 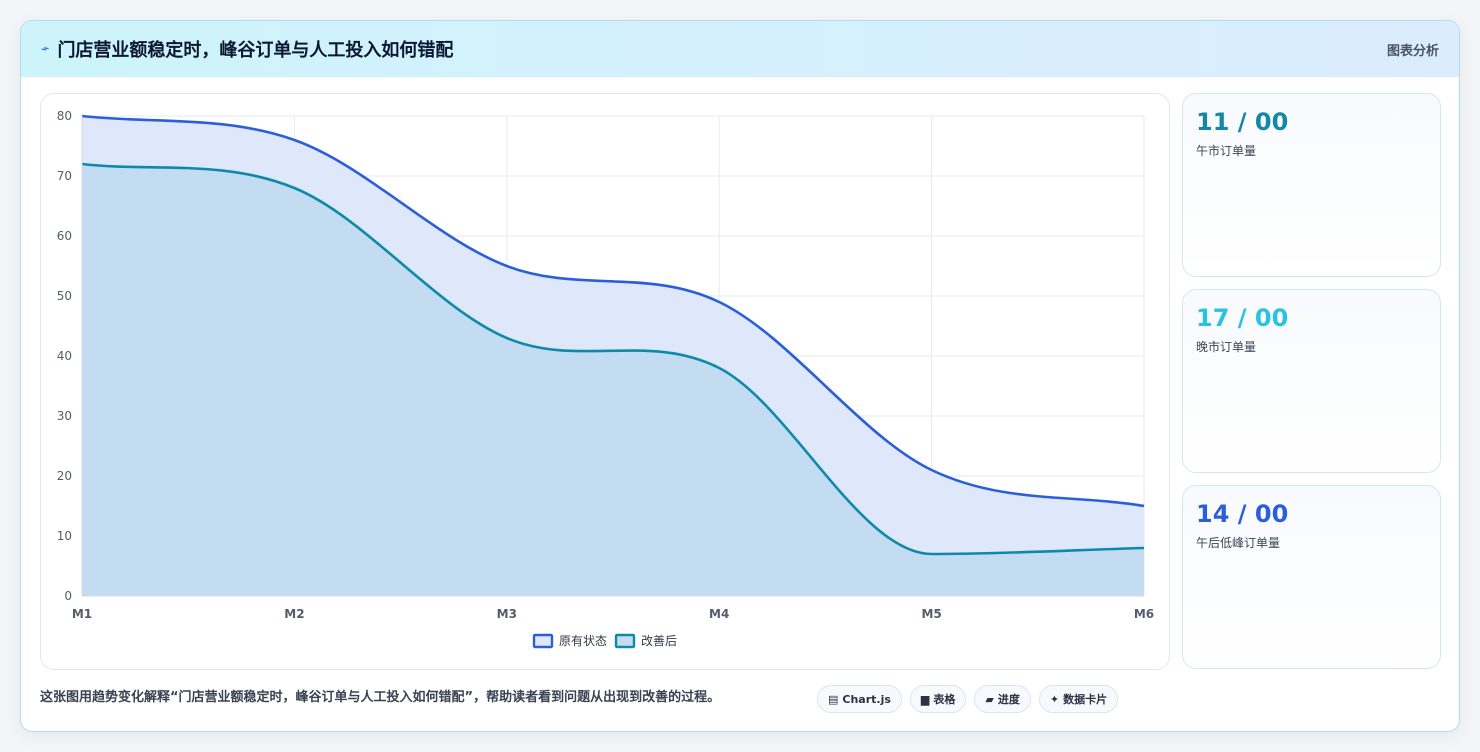 I want to click on header-section-label: 图表分析, so click(x=1412, y=51).